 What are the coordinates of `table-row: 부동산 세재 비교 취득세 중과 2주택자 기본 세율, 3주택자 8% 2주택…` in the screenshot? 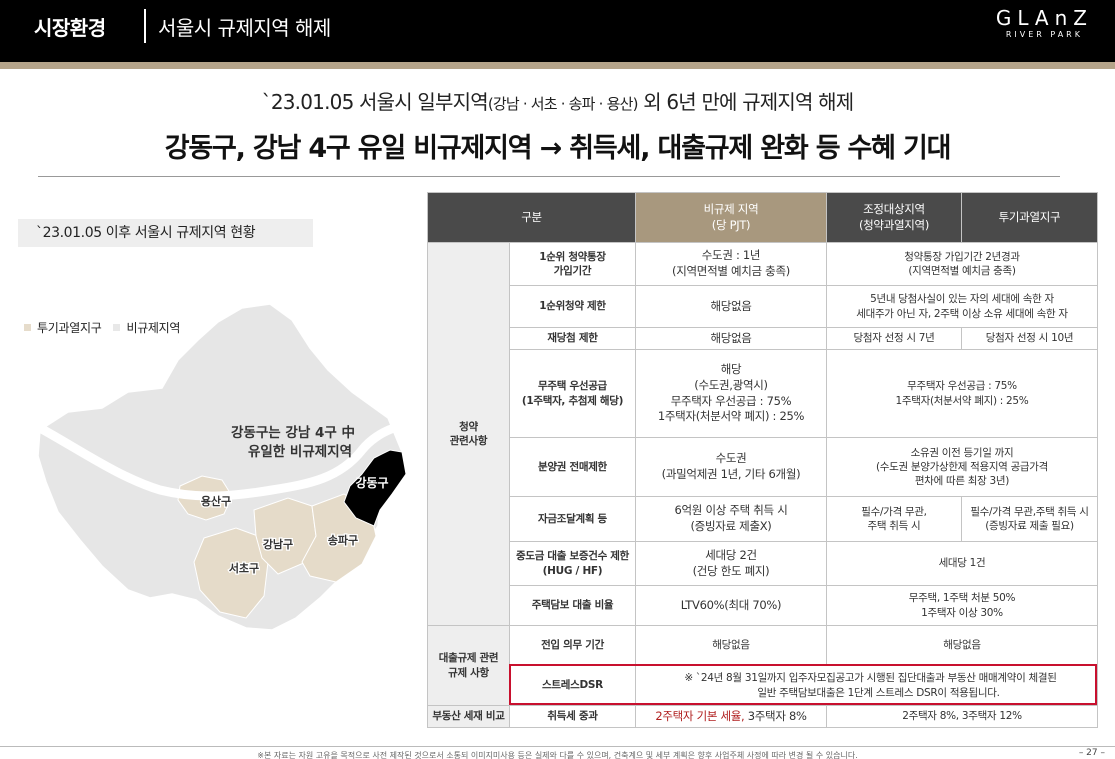 It's located at (762, 716).